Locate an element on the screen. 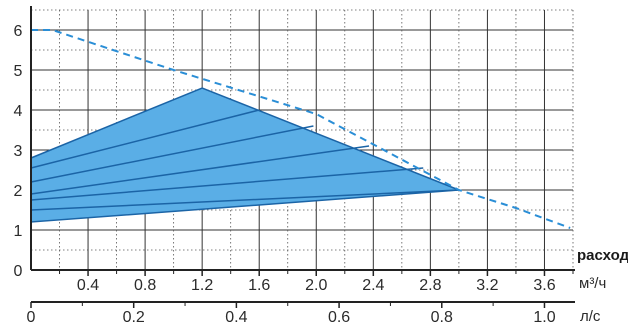 Image resolution: width=628 pixels, height=327 pixels. x-tick-label-m3h: 3.6 is located at coordinates (544, 285).